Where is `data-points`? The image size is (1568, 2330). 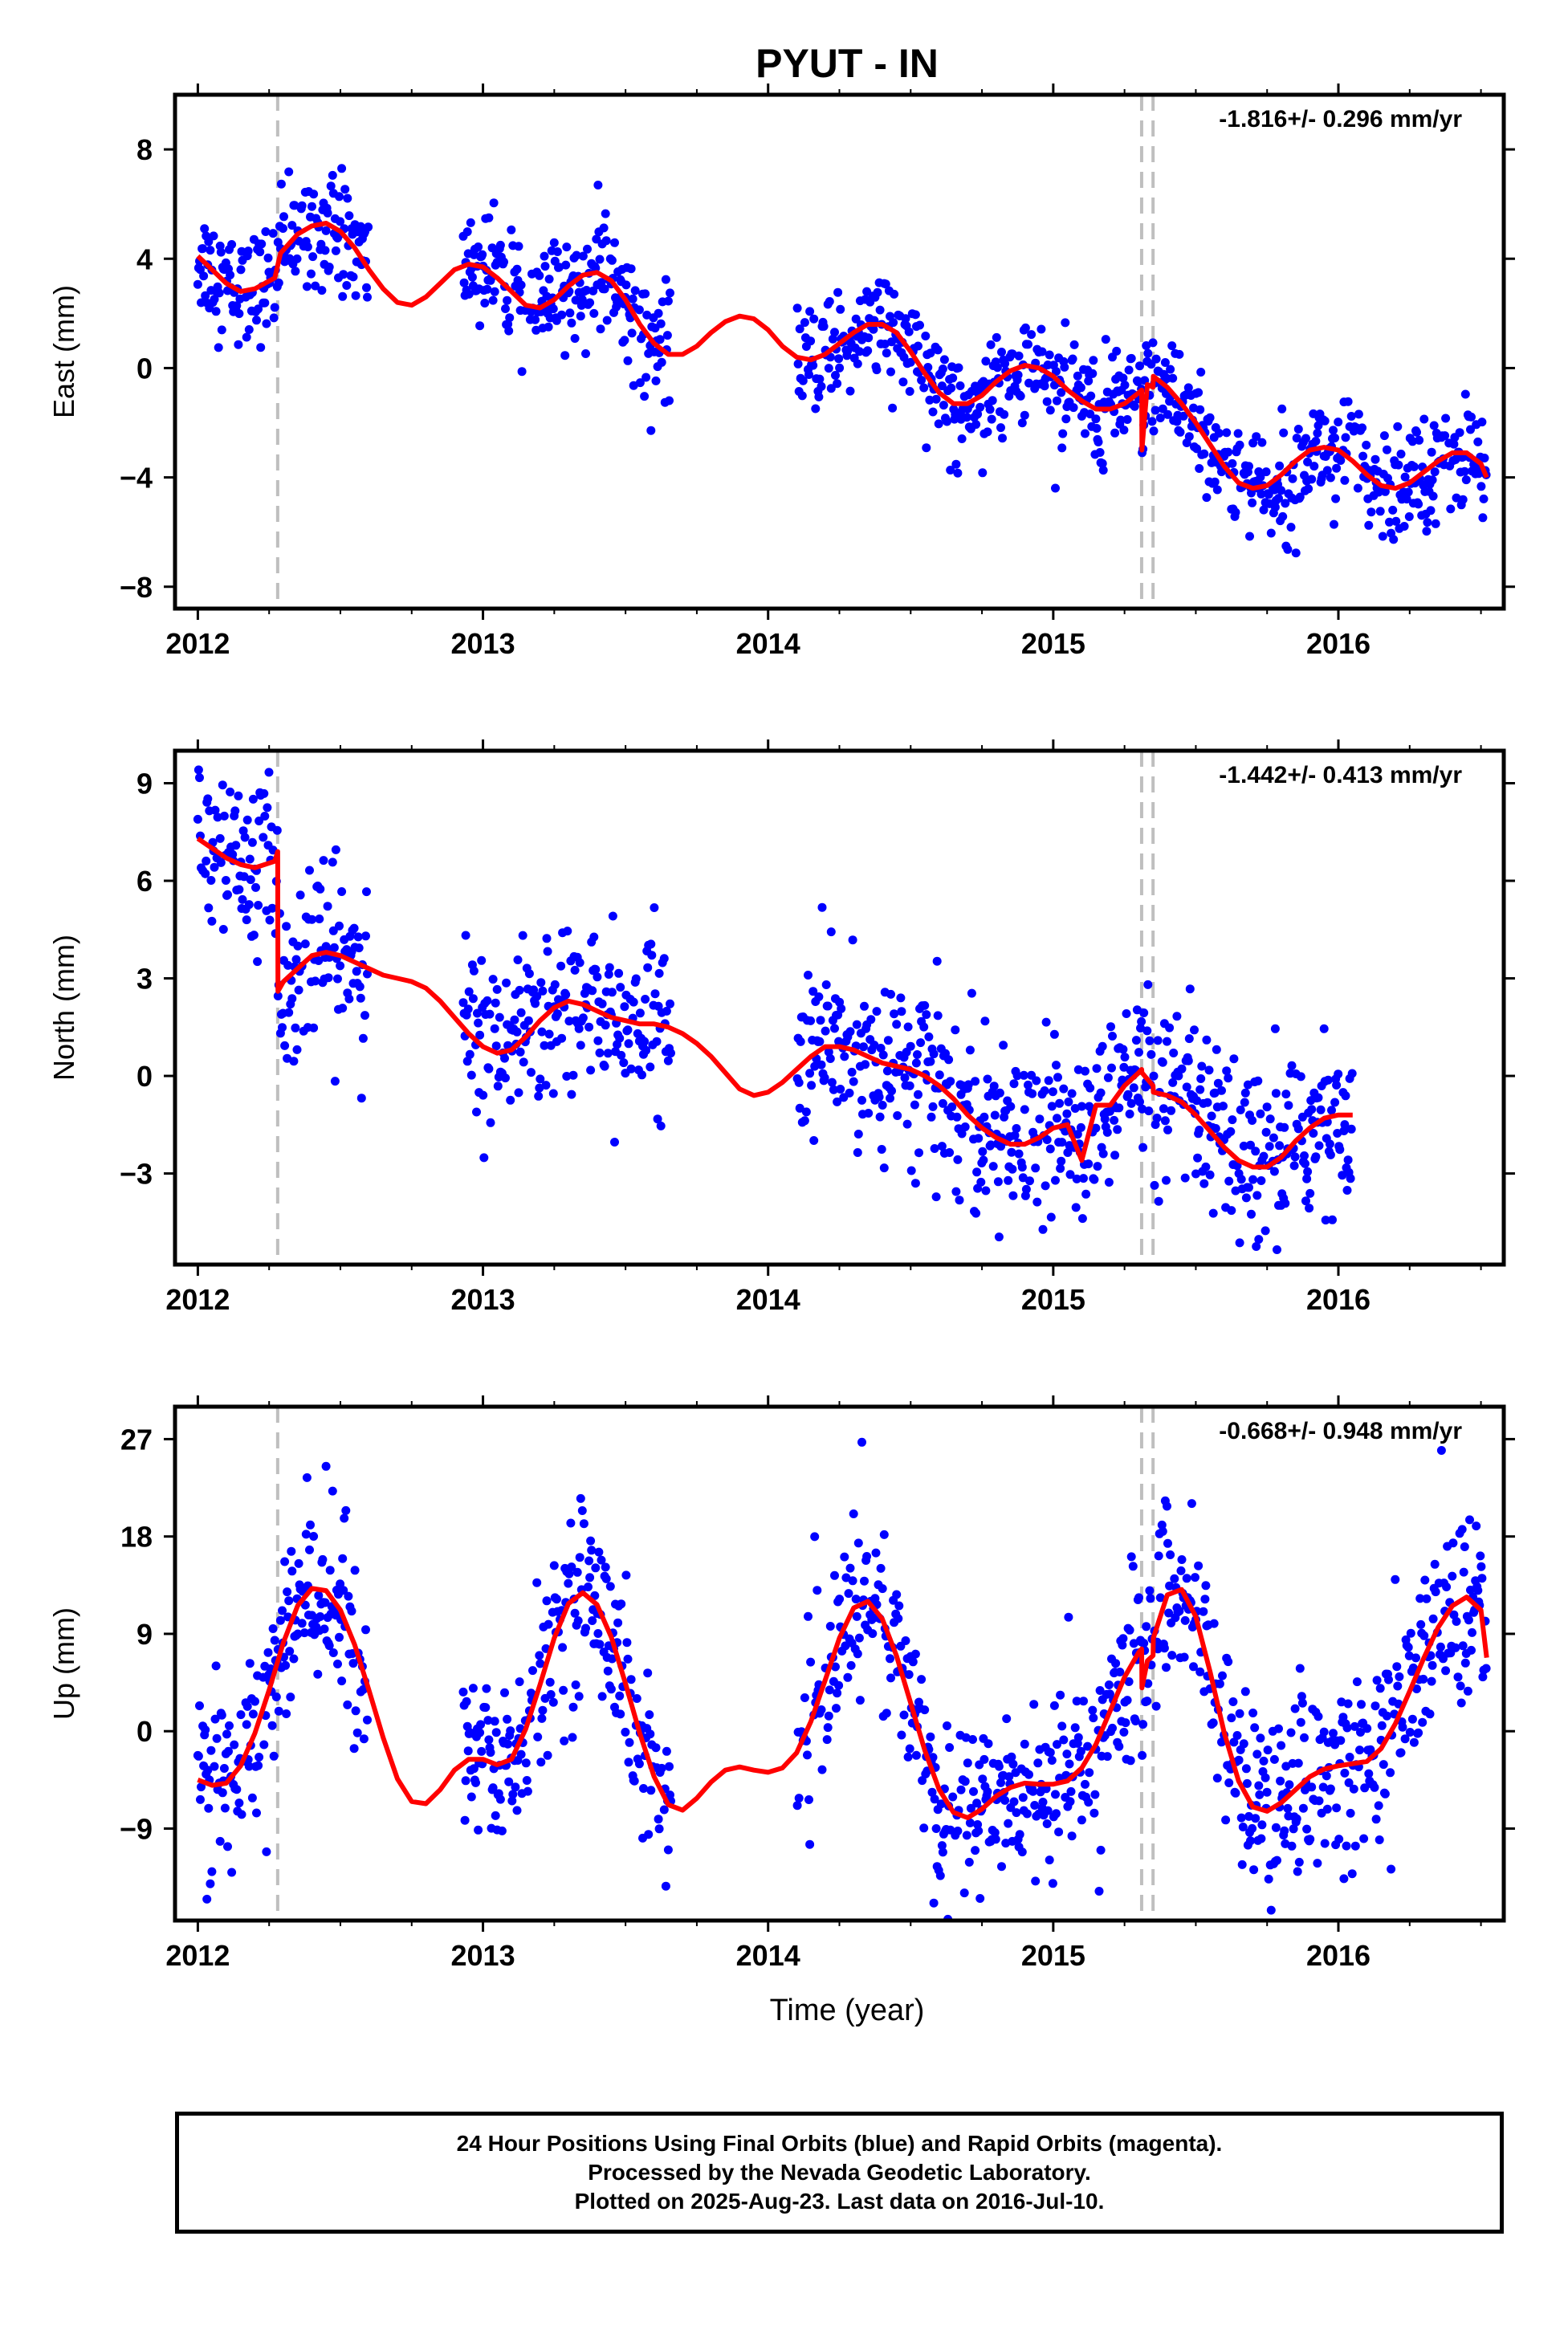 data-points is located at coordinates (842, 361).